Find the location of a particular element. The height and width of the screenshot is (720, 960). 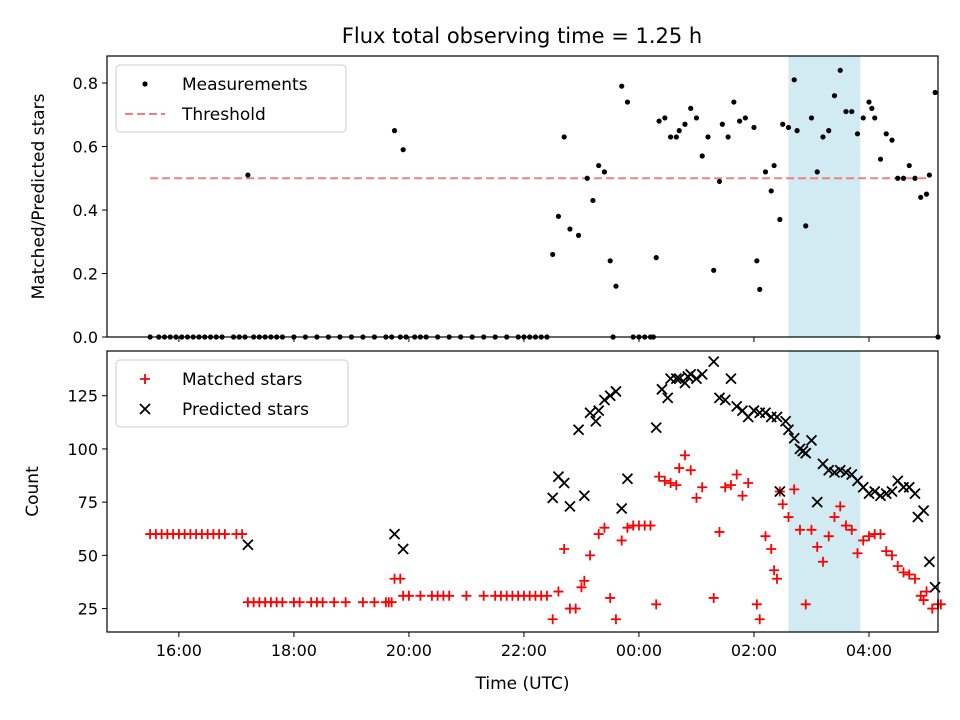

x-axis-label: Time (UTC) is located at coordinates (522, 684).